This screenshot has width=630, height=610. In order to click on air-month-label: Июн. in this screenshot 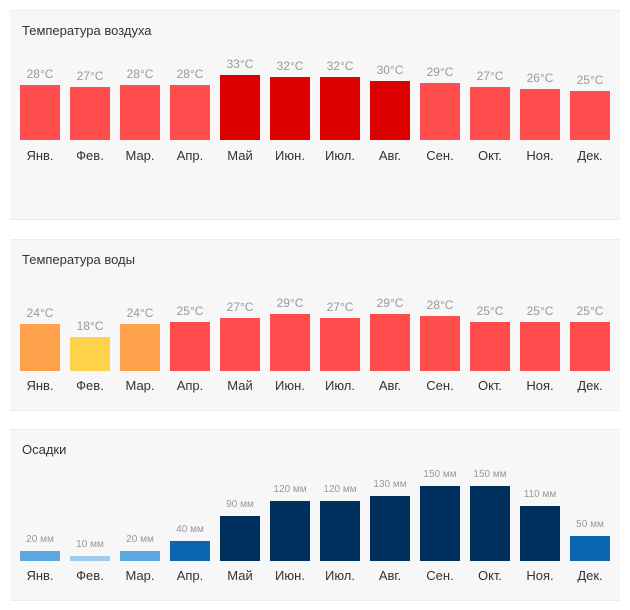, I will do `click(290, 155)`.